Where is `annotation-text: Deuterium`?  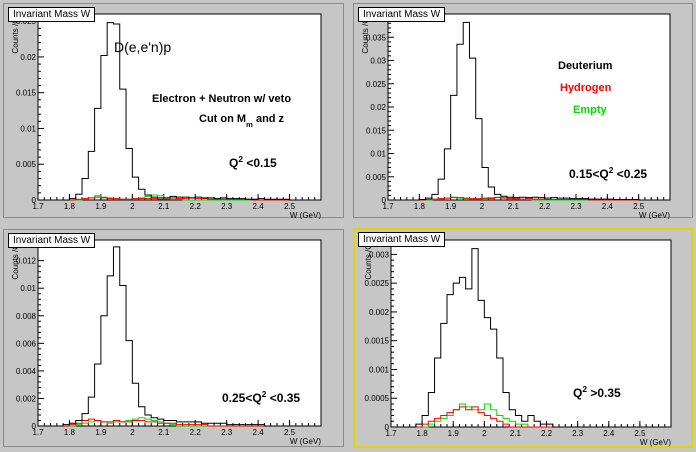
annotation-text: Deuterium is located at coordinates (585, 66).